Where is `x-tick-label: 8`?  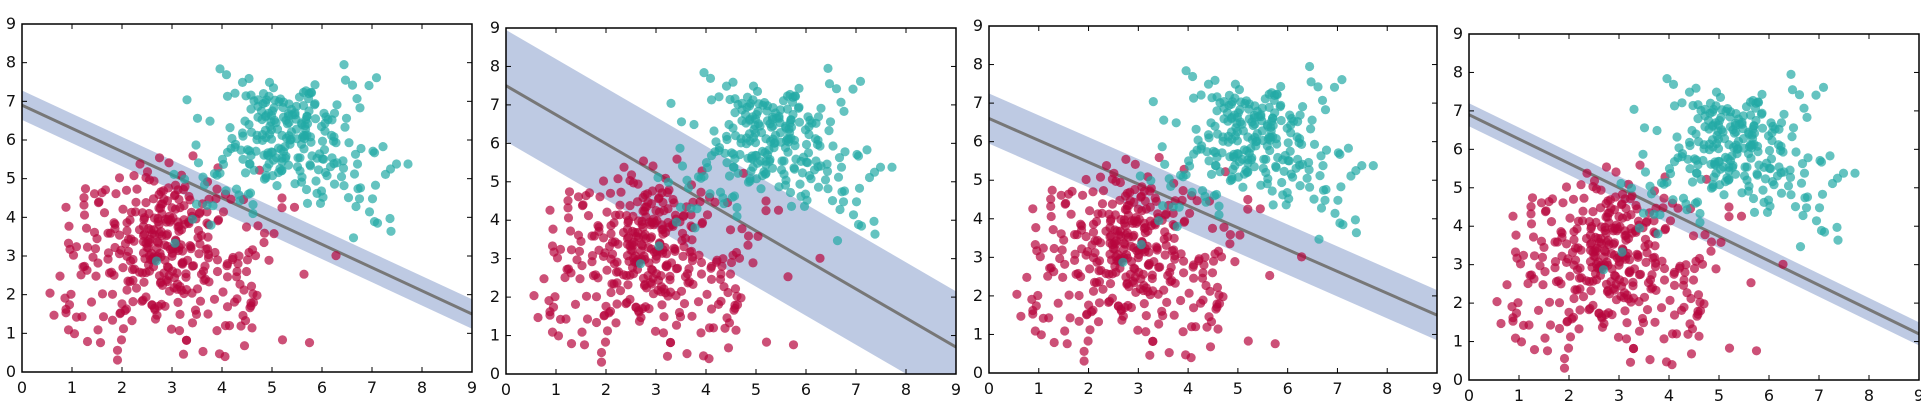 x-tick-label: 8 is located at coordinates (1869, 395).